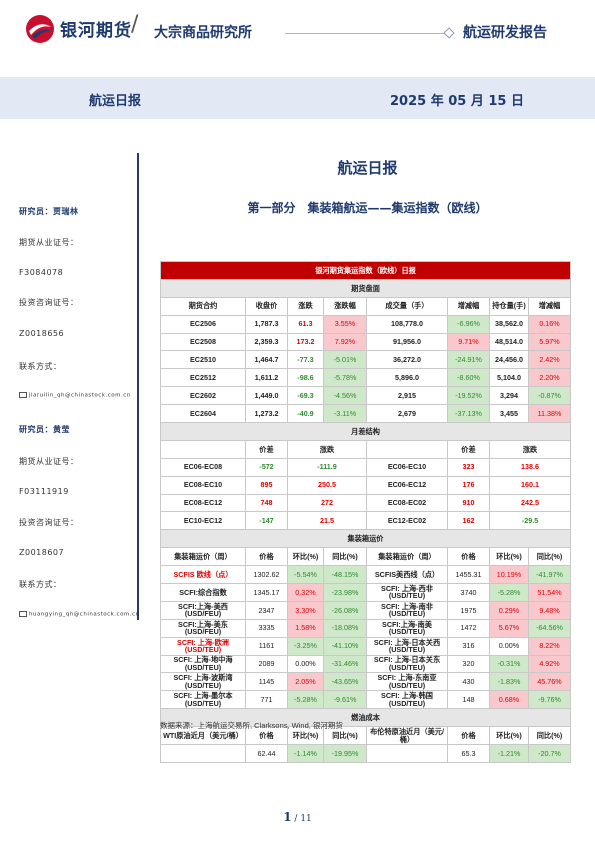  Describe the element at coordinates (266, 664) in the screenshot. I see `table-cell: 2089` at that location.